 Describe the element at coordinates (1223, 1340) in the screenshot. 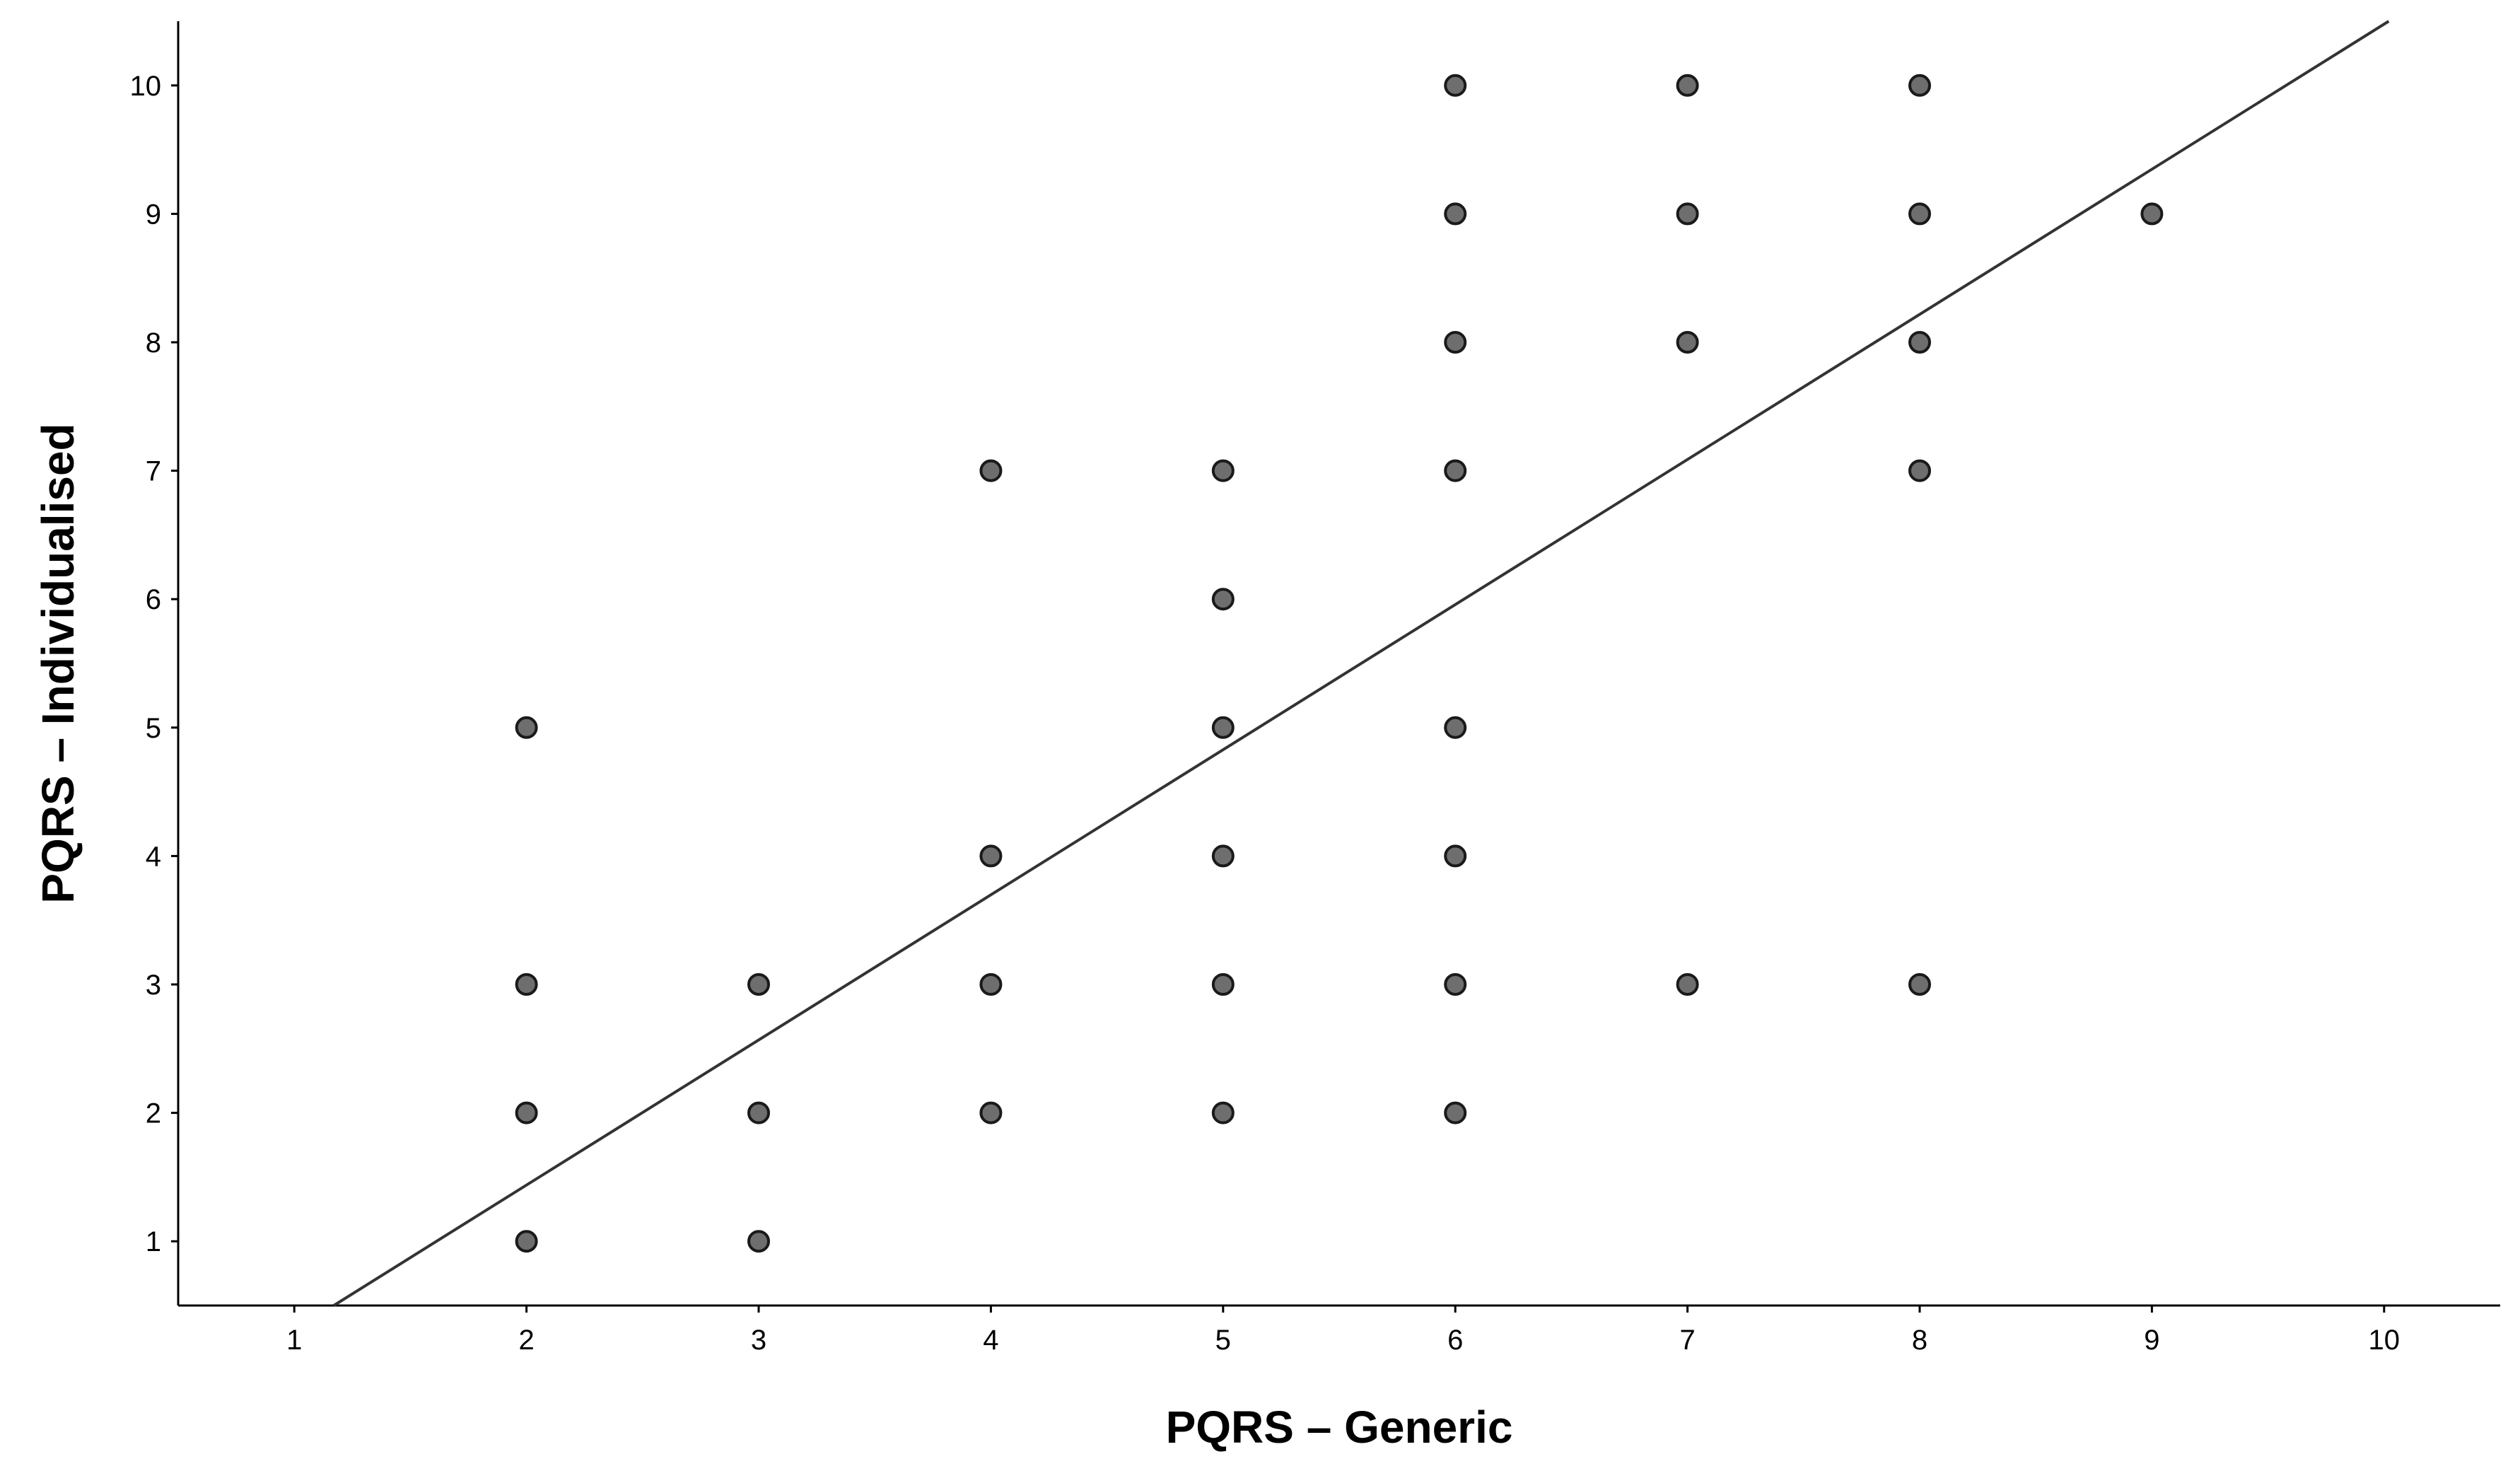

I see `x-tick-label: 5` at that location.